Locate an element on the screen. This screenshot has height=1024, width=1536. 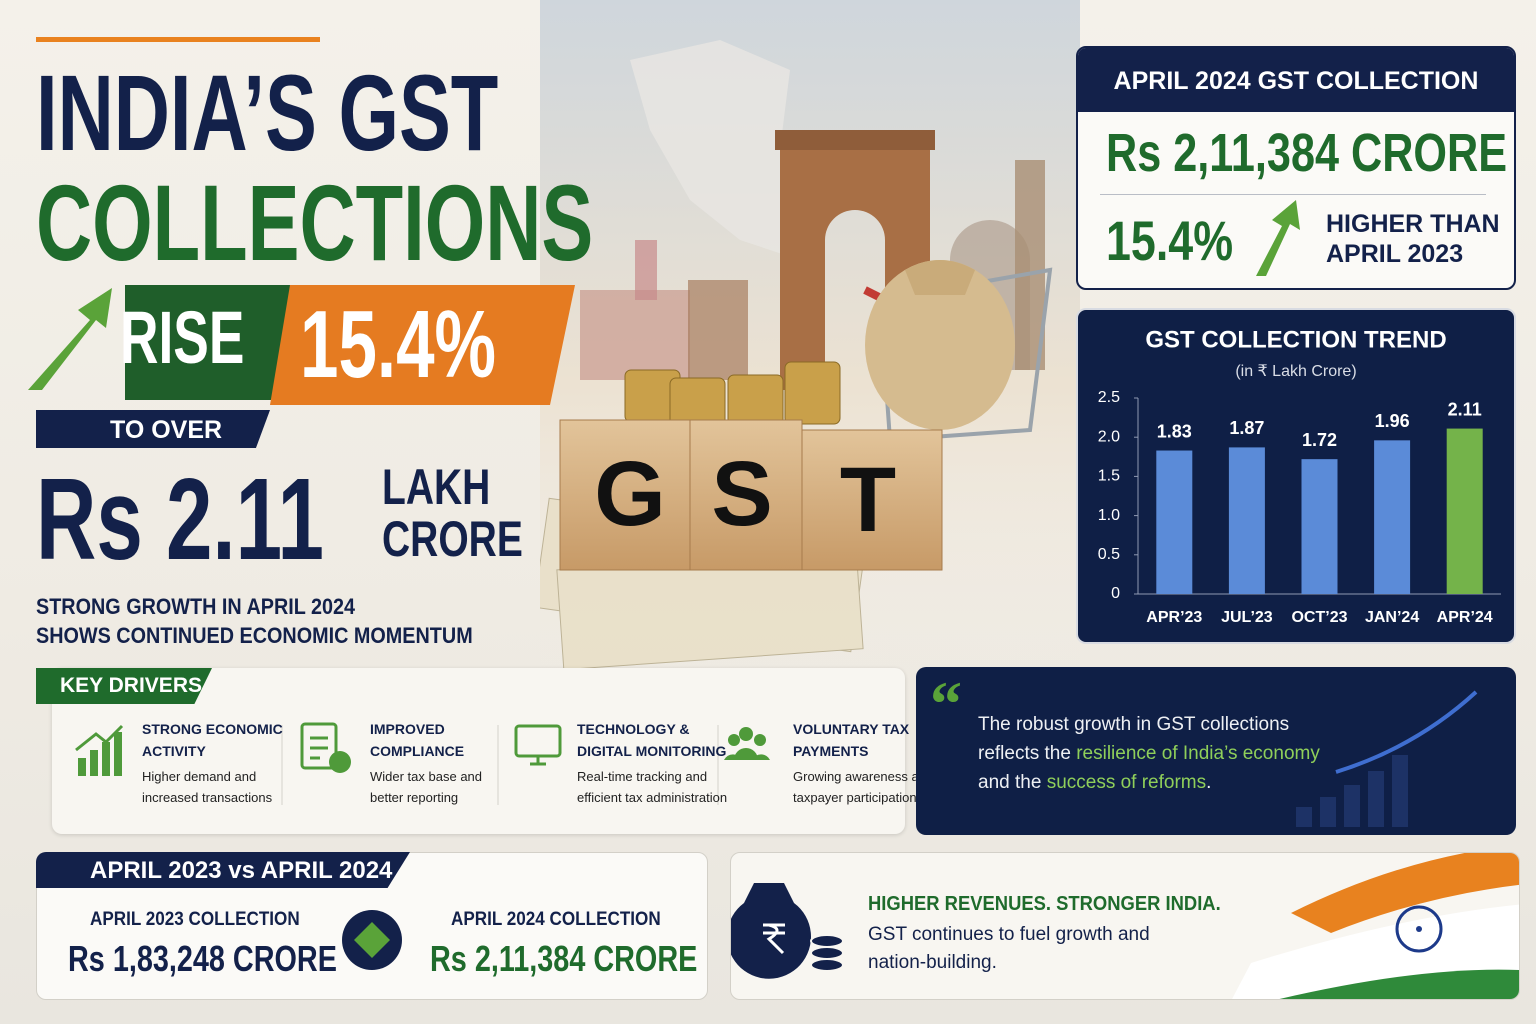
to-over-banner is located at coordinates (153, 429).